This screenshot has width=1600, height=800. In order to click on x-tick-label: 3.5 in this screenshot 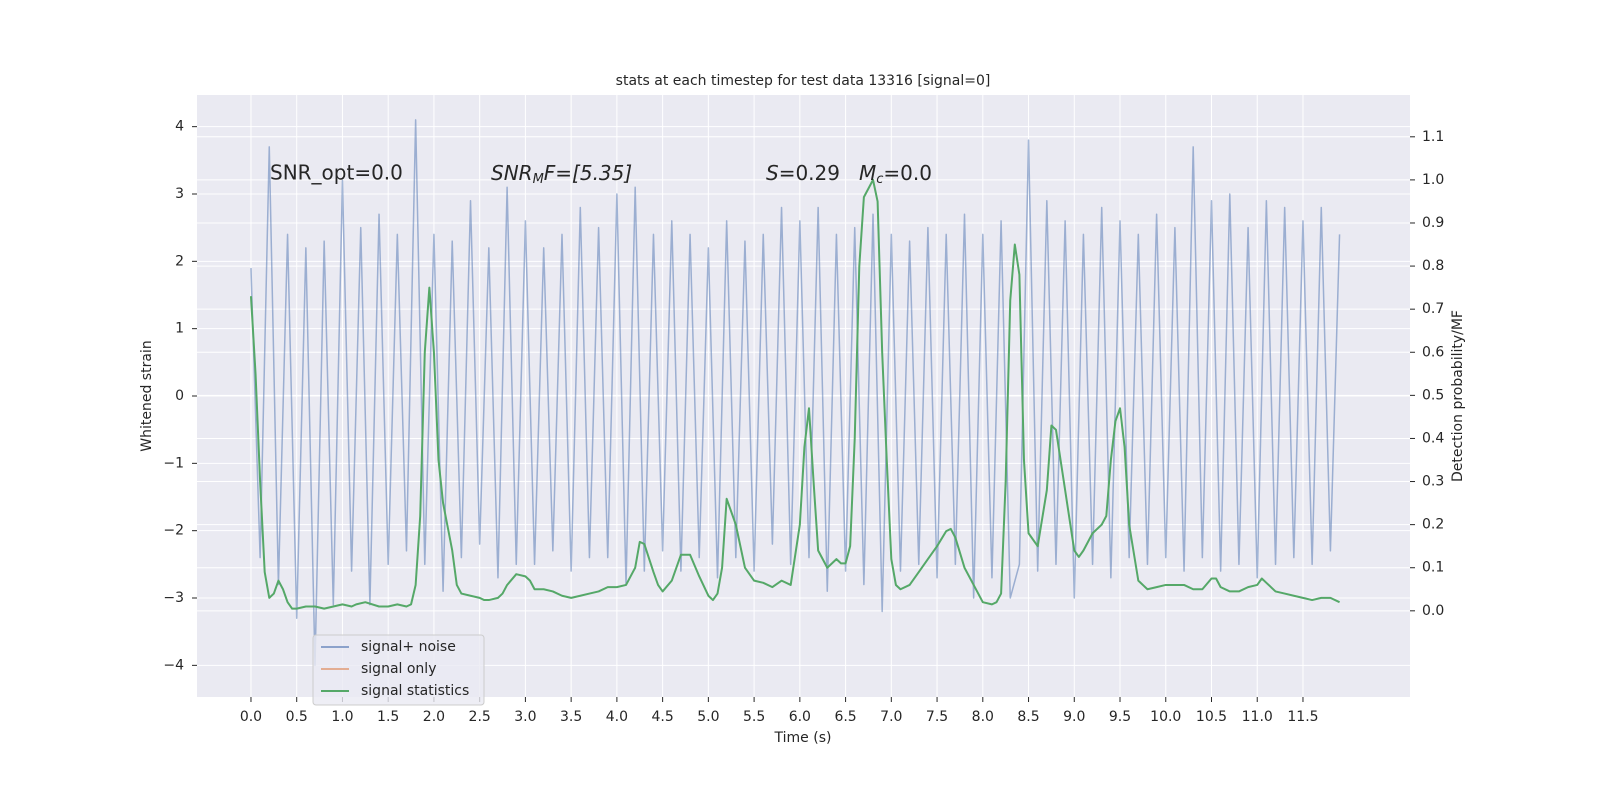, I will do `click(571, 717)`.